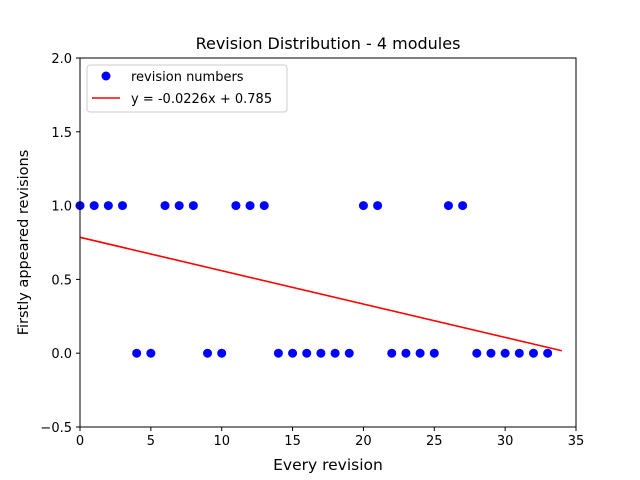  Describe the element at coordinates (328, 43) in the screenshot. I see `chart-title: Revision Distribution - 4 modules` at that location.